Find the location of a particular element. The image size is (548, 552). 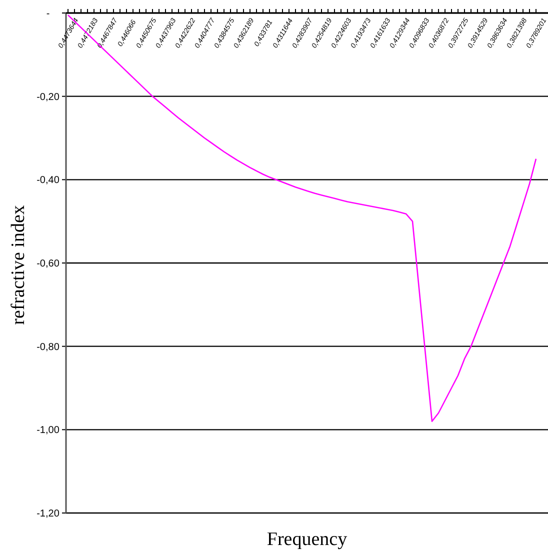

y-tick-label: -0,80 is located at coordinates (48, 347).